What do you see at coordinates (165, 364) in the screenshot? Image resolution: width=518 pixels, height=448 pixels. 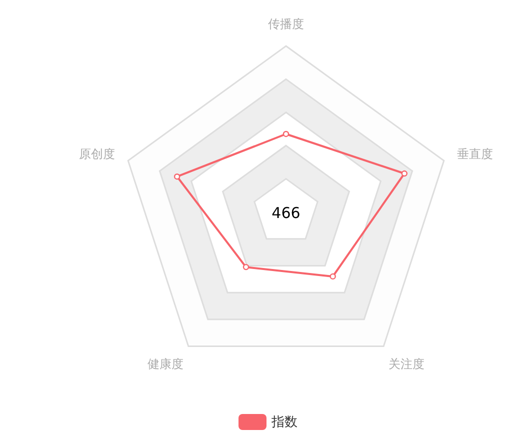 I see `spoke-label: 健康度` at bounding box center [165, 364].